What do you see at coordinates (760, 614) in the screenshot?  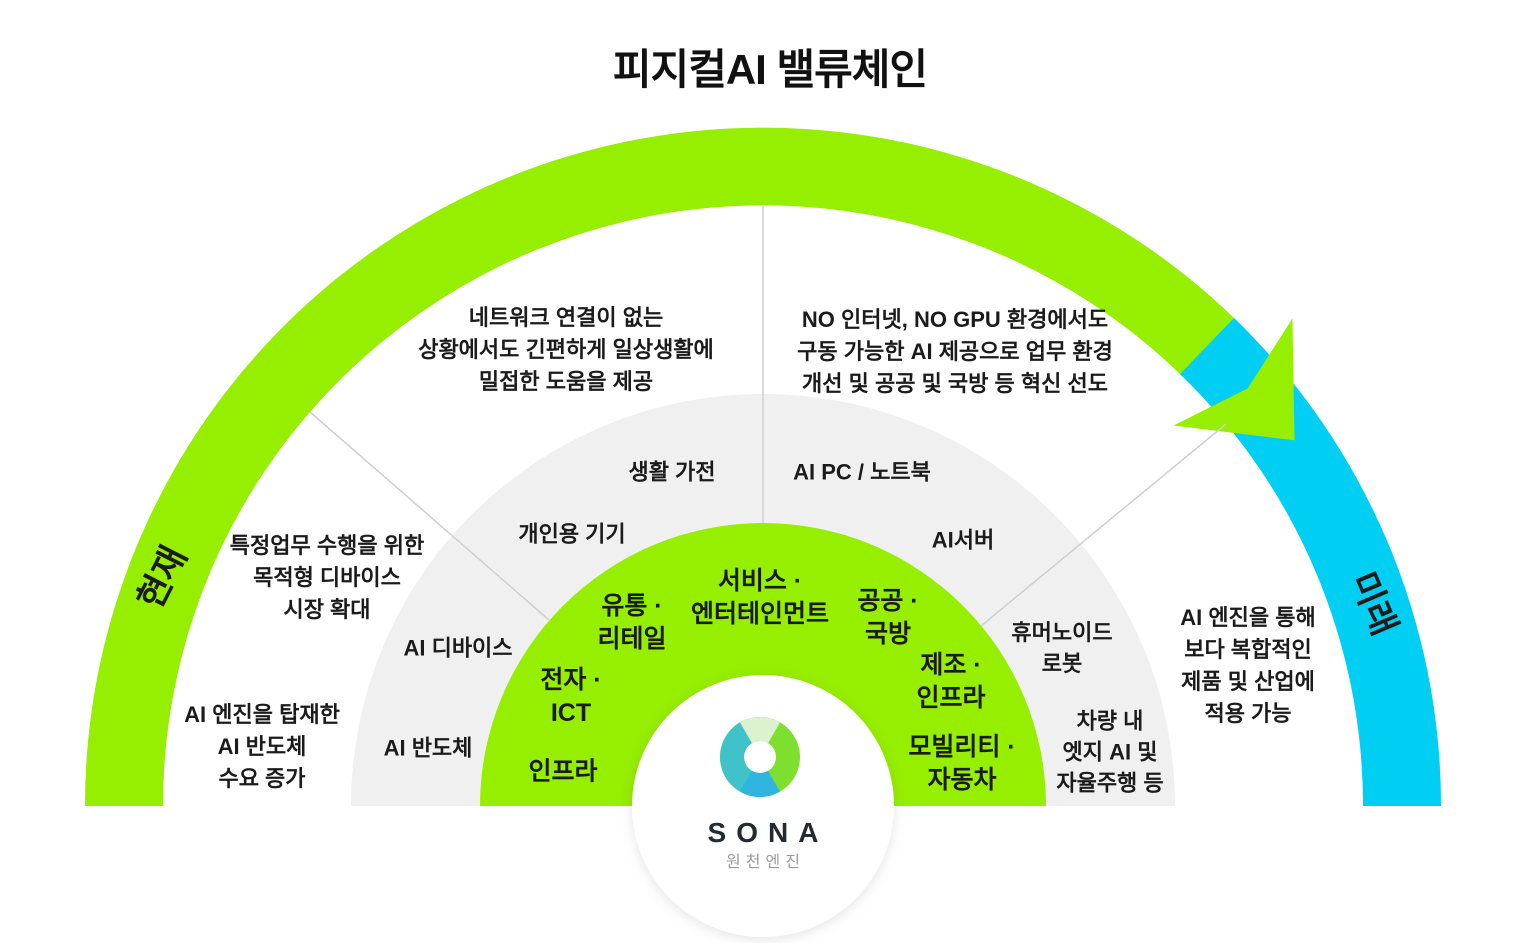 I see `industry-label-service-line2: 엔터테인먼트` at bounding box center [760, 614].